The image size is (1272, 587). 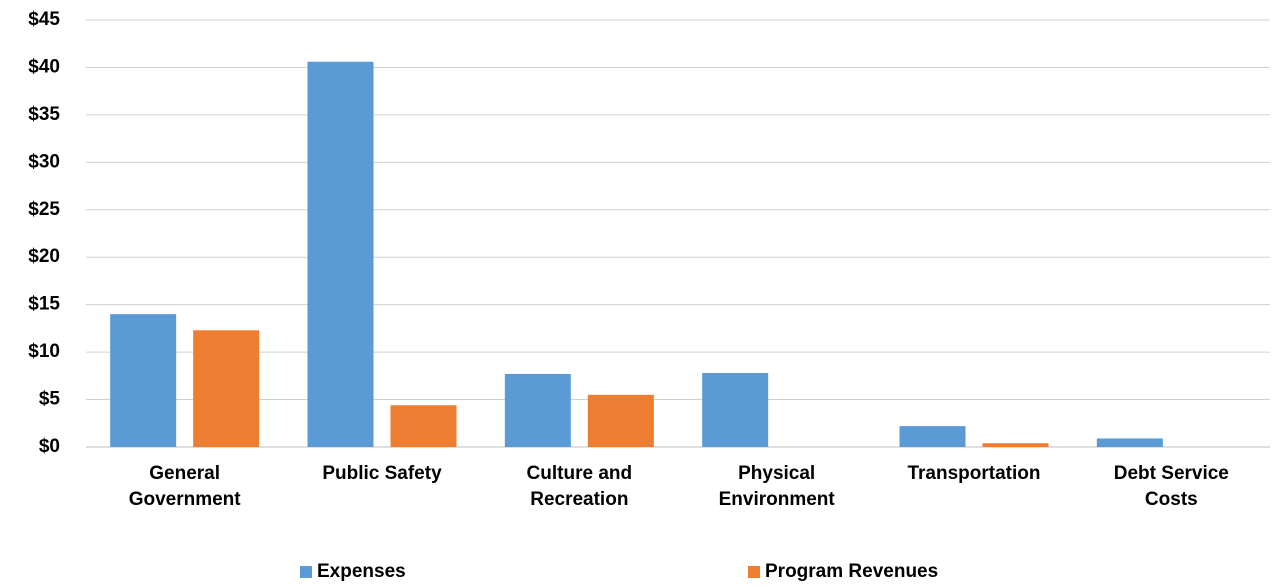 What do you see at coordinates (44, 114) in the screenshot?
I see `y-tick-label: $35` at bounding box center [44, 114].